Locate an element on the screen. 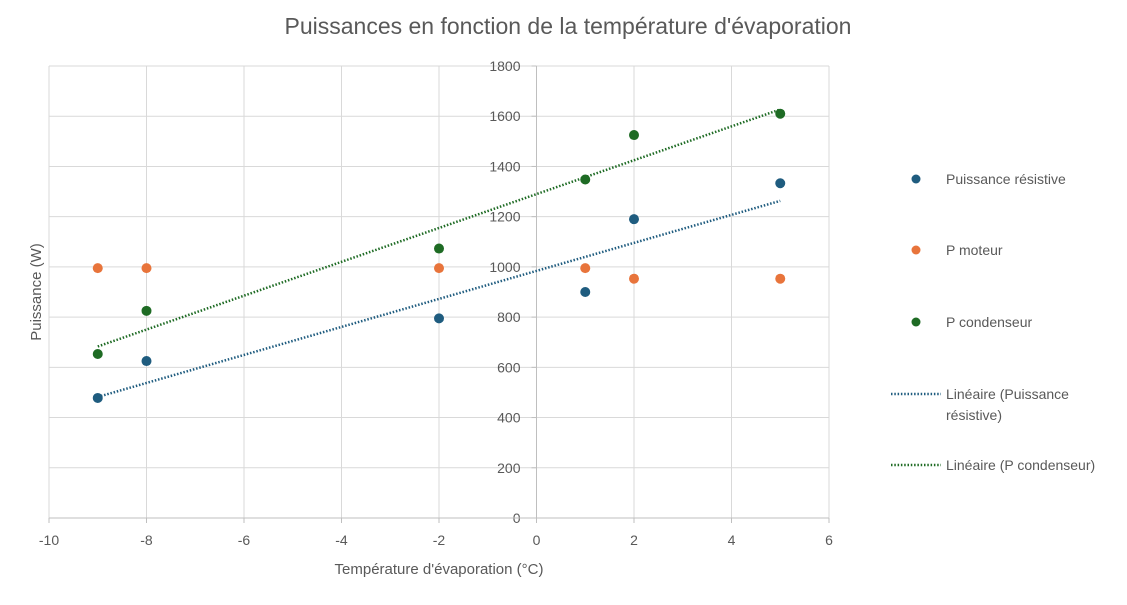 Image resolution: width=1127 pixels, height=605 pixels. y-tick-label: 200 is located at coordinates (509, 468).